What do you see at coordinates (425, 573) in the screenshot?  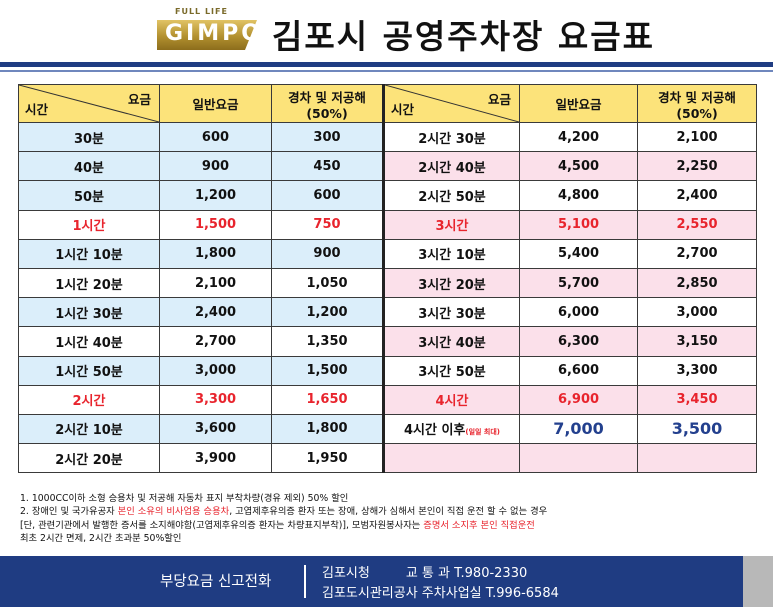 I see `footer-contact-1: 김포시청 교 통 과 T.980-2330` at bounding box center [425, 573].